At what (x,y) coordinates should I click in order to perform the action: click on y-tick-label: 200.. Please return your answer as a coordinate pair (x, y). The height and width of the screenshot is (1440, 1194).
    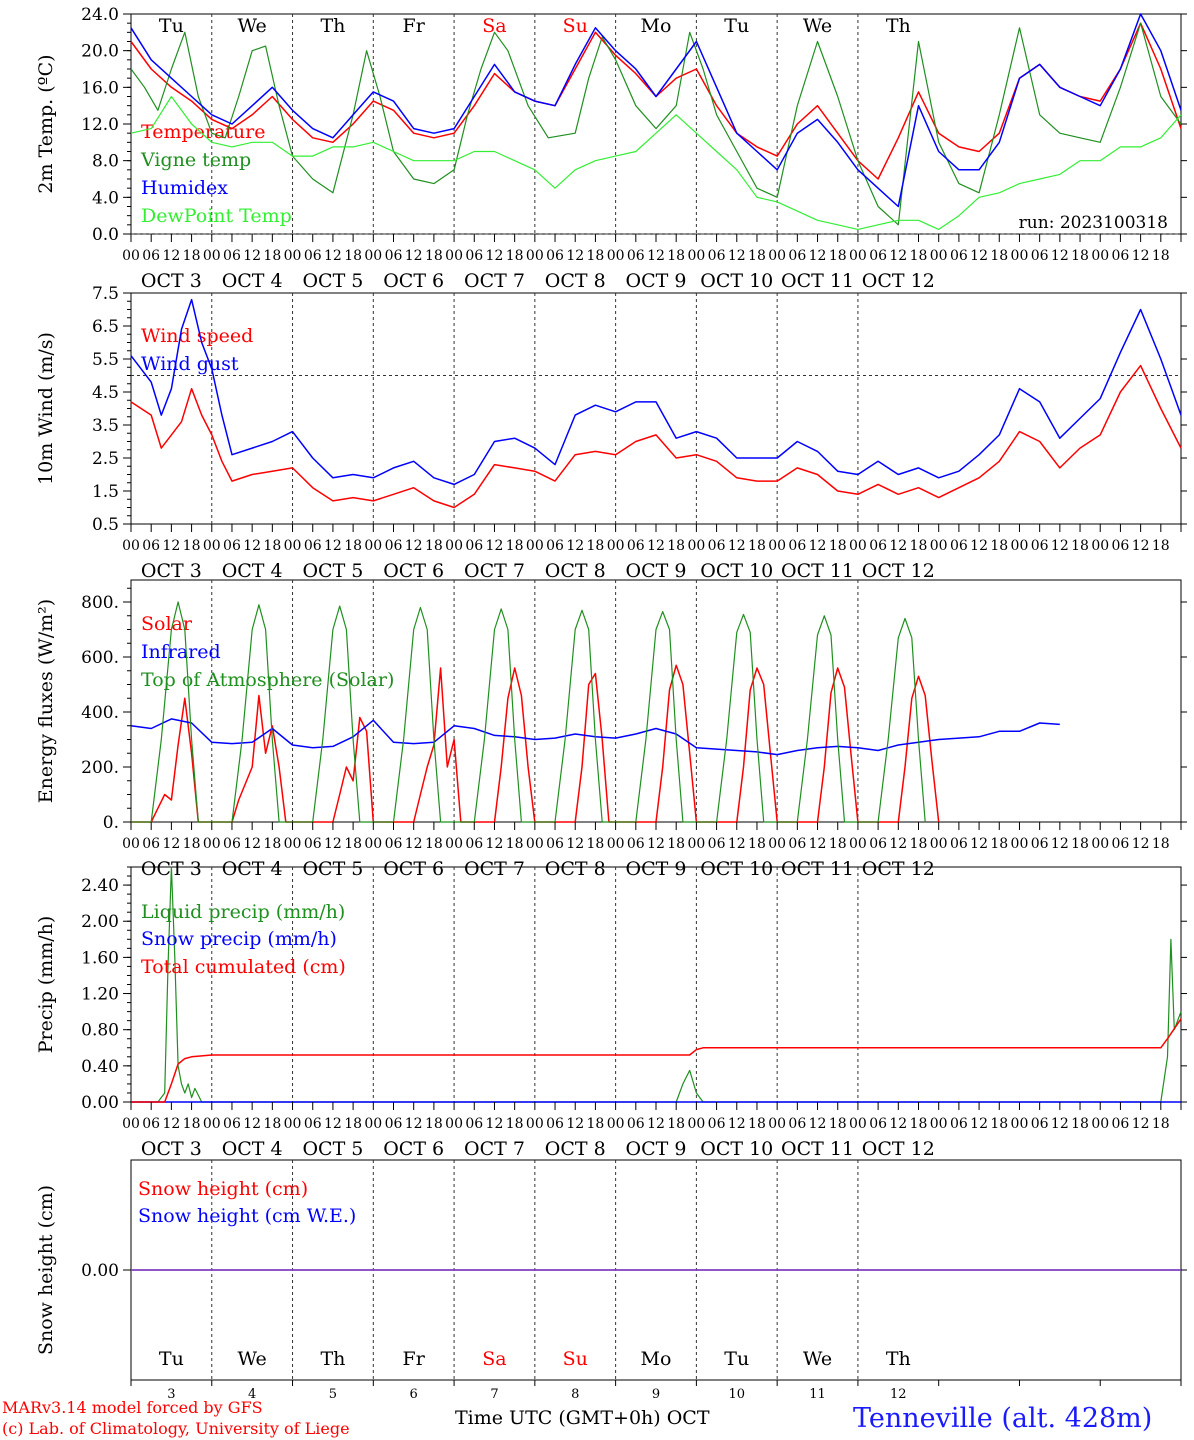
    Looking at the image, I should click on (100, 768).